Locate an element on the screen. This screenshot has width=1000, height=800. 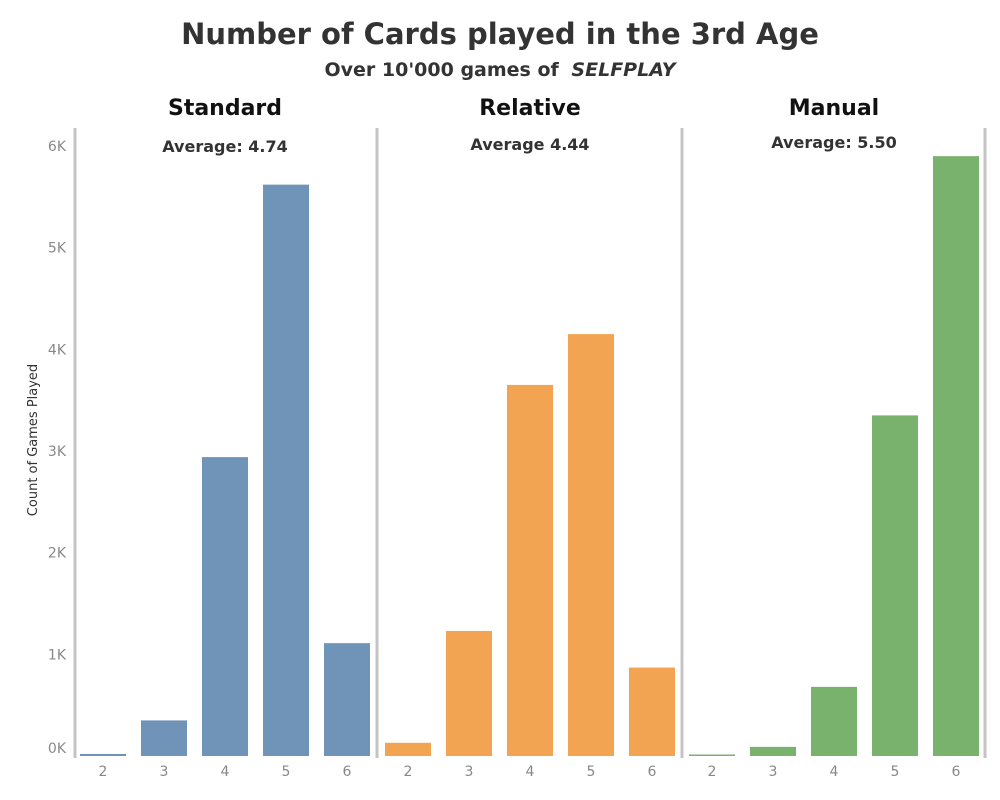
y-tick-label: 5K is located at coordinates (57, 249).